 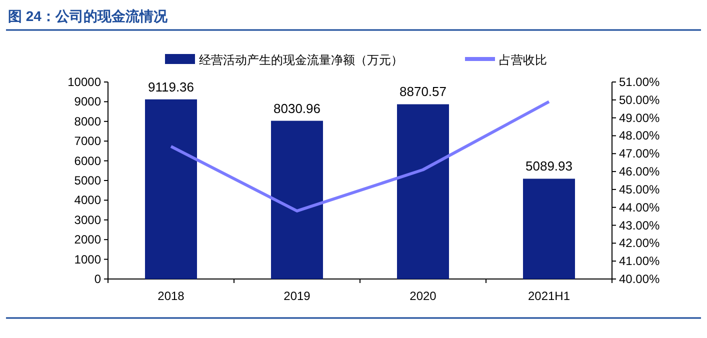 What do you see at coordinates (523, 60) in the screenshot?
I see `legend-label: 占营收比` at bounding box center [523, 60].